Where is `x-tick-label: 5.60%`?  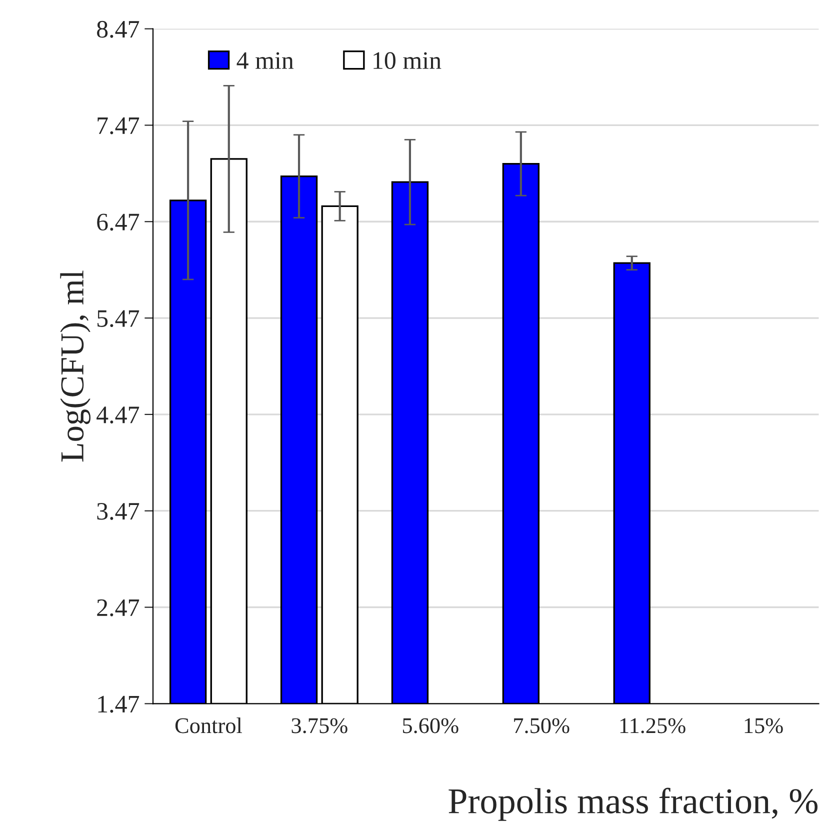 x-tick-label: 5.60% is located at coordinates (430, 726).